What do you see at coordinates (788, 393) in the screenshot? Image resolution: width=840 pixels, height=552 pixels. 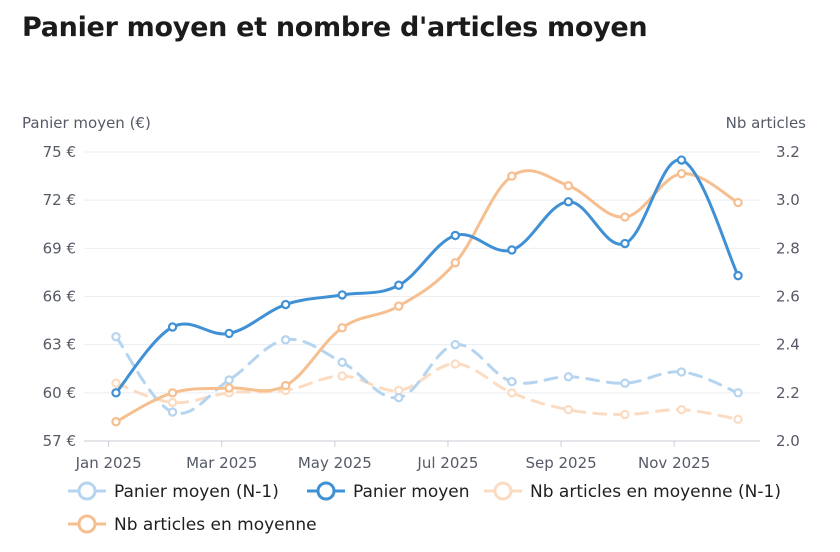 I see `y-right-tick-label: 2.2` at bounding box center [788, 393].